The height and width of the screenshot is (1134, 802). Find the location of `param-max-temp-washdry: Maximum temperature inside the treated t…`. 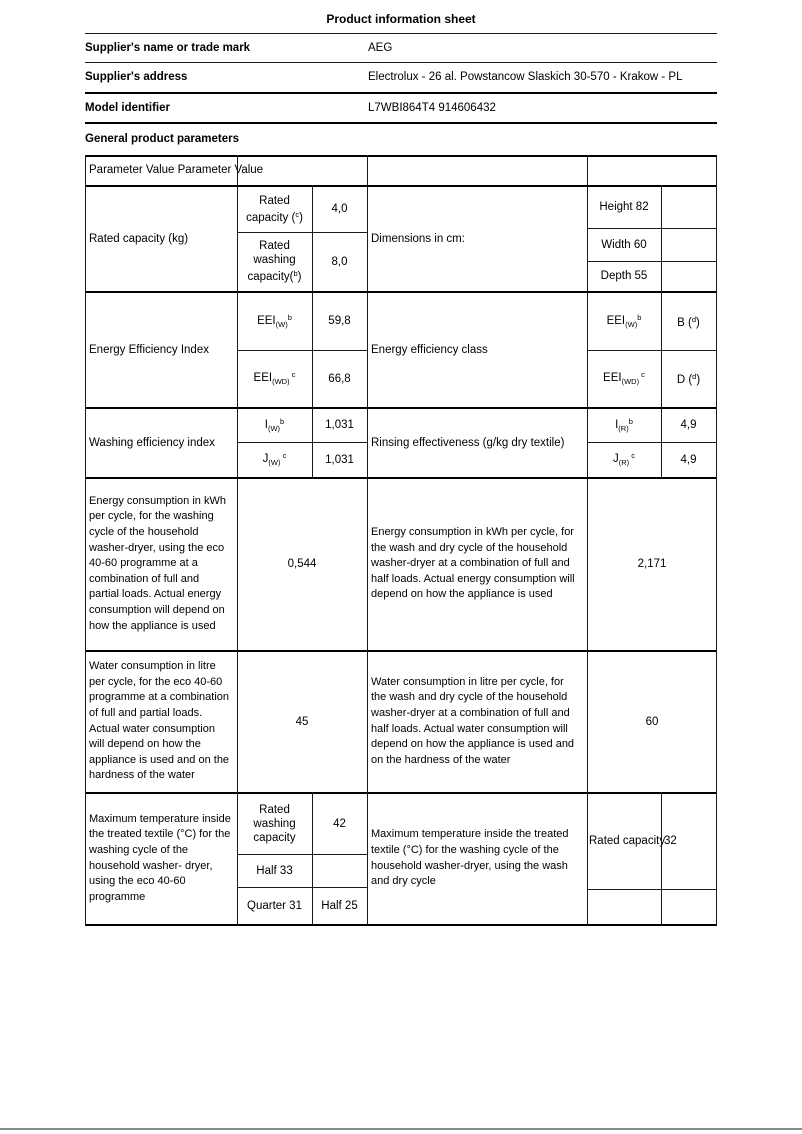

param-max-temp-washdry: Maximum temperature inside the treated t… is located at coordinates (470, 858).